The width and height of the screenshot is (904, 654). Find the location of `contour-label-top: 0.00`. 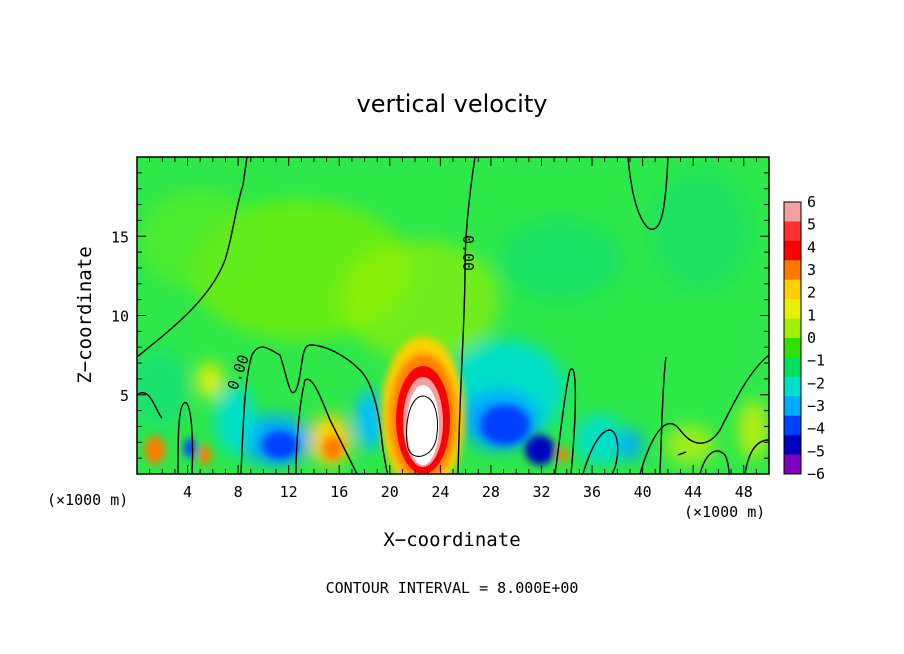

contour-label-top: 0.00 is located at coordinates (468, 253).